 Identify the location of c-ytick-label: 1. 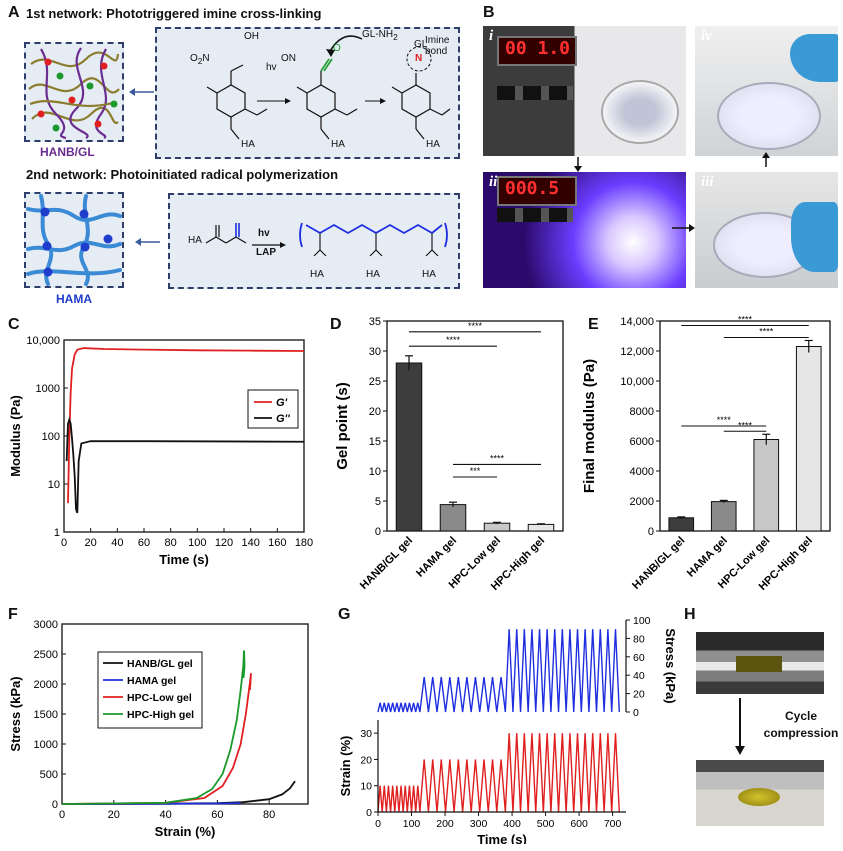
(57, 533).